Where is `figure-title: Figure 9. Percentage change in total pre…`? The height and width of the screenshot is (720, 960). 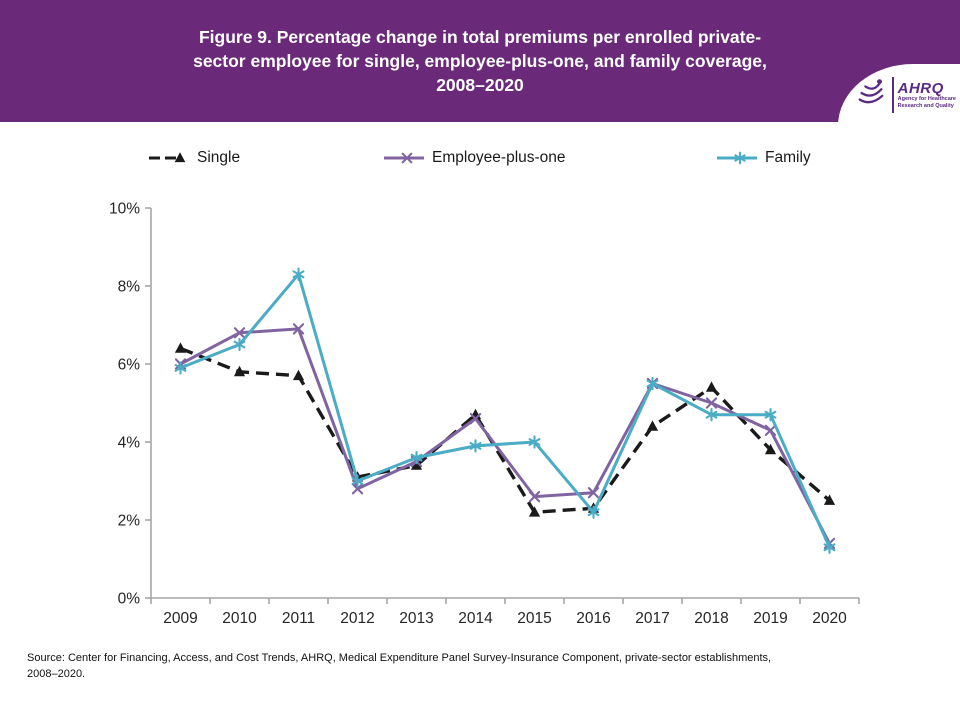
figure-title: Figure 9. Percentage change in total pre… is located at coordinates (480, 48).